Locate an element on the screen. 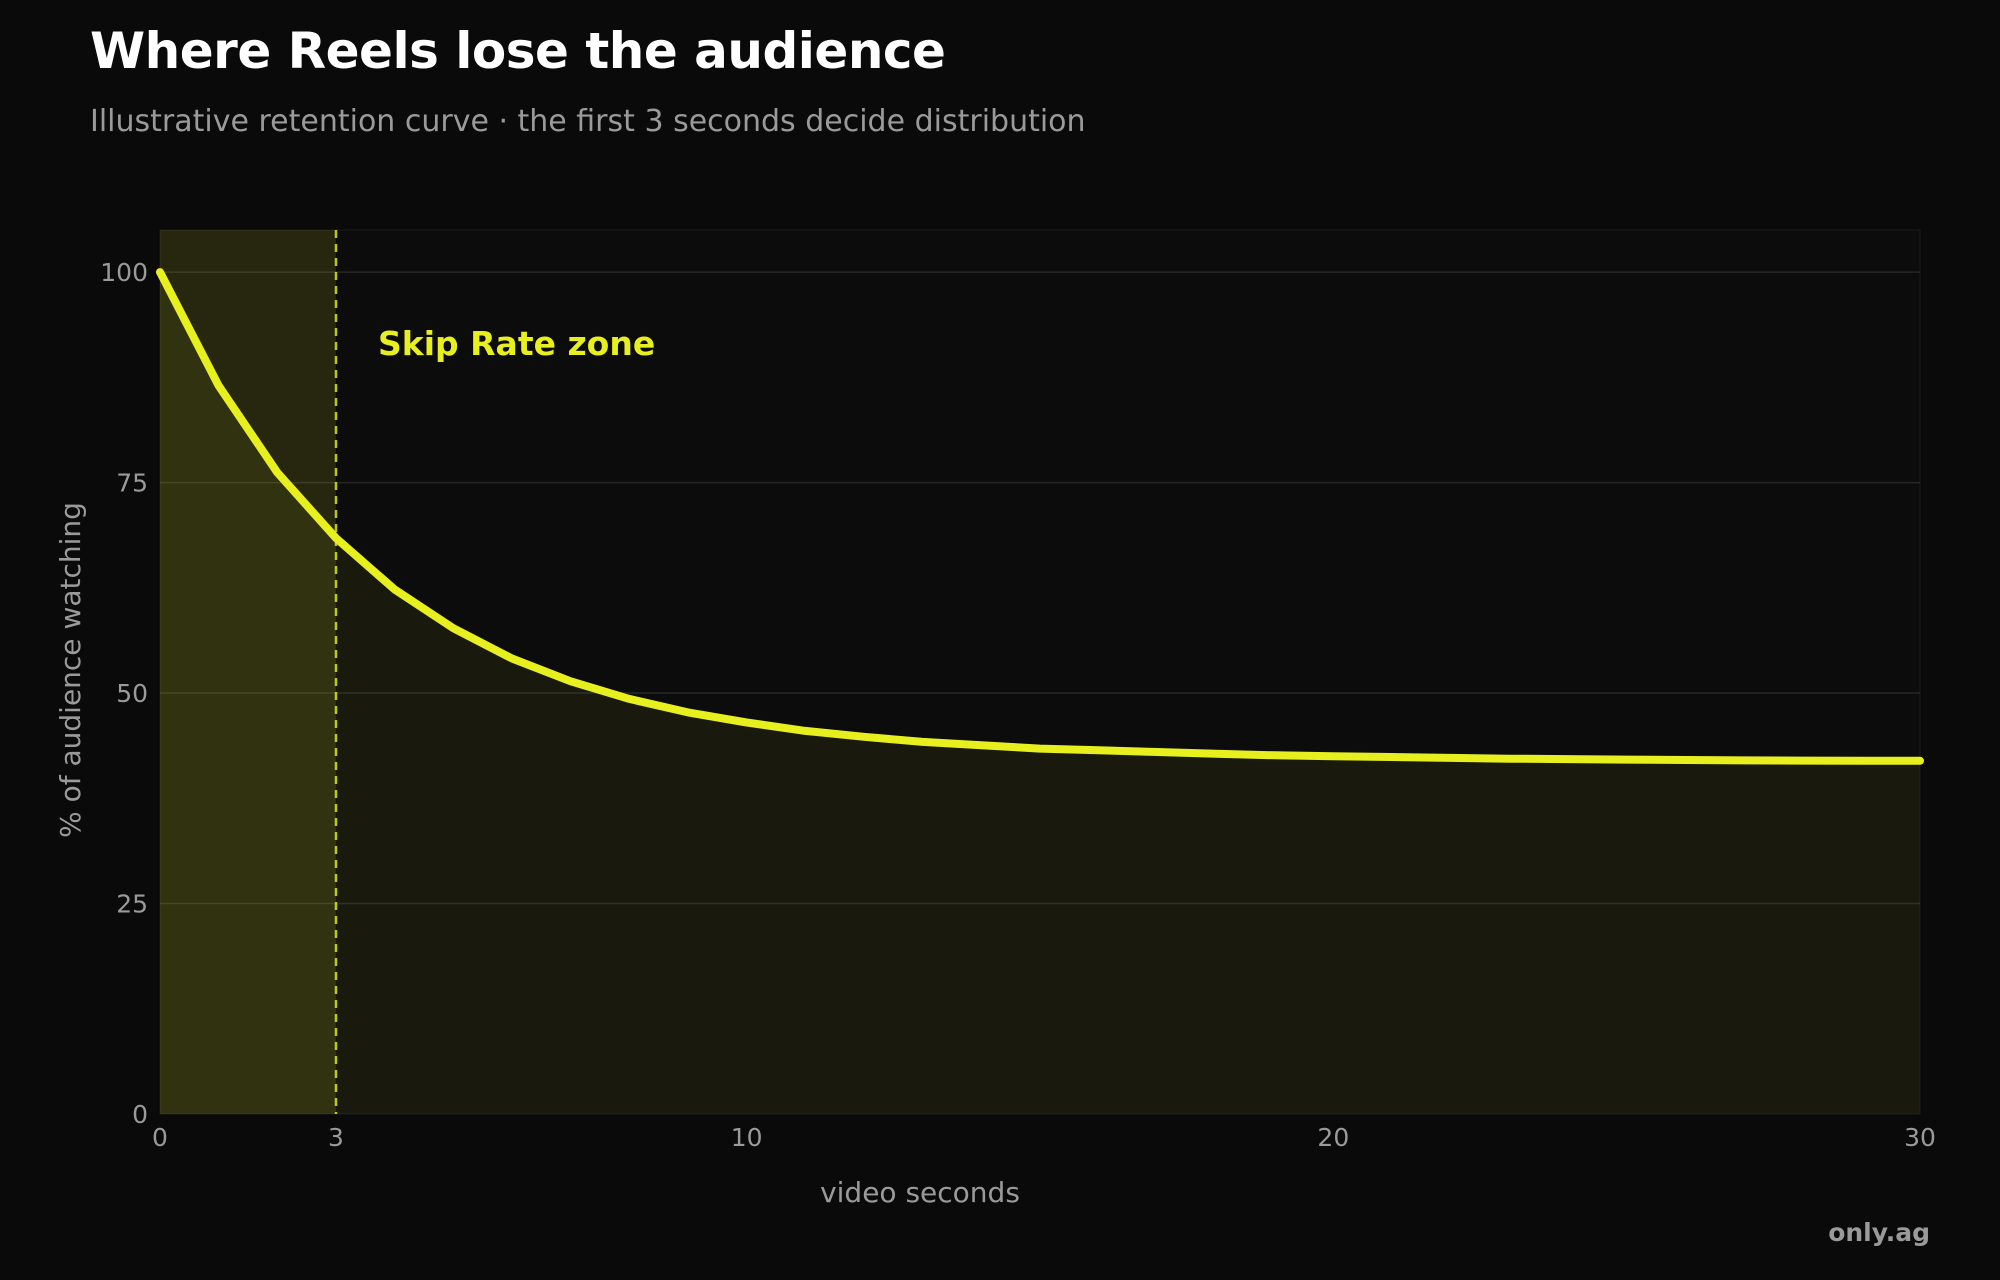 Image resolution: width=2000 pixels, height=1280 pixels. y-tick-label: 100 is located at coordinates (124, 272).